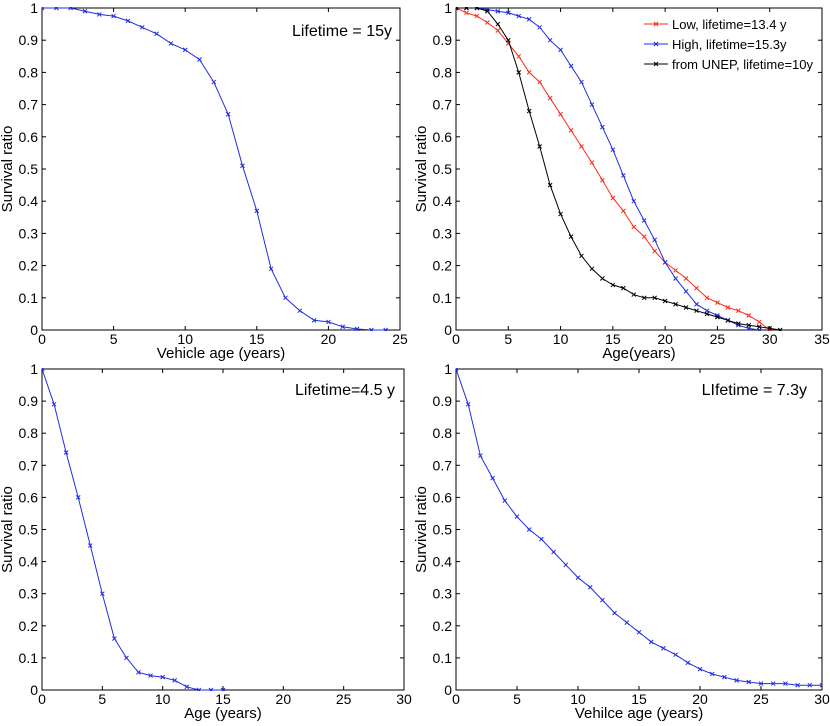 This screenshot has height=726, width=830. What do you see at coordinates (34, 690) in the screenshot?
I see `y-tick-label: 0` at bounding box center [34, 690].